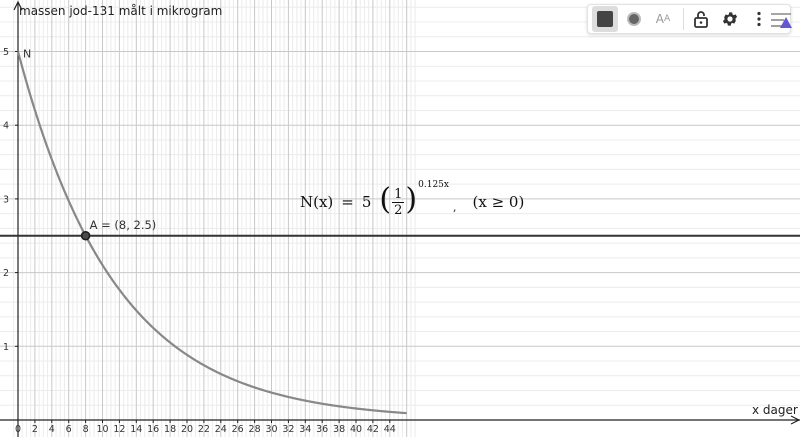 The width and height of the screenshot is (800, 437). Describe the element at coordinates (366, 202) in the screenshot. I see `formula-coefficient: 5` at that location.